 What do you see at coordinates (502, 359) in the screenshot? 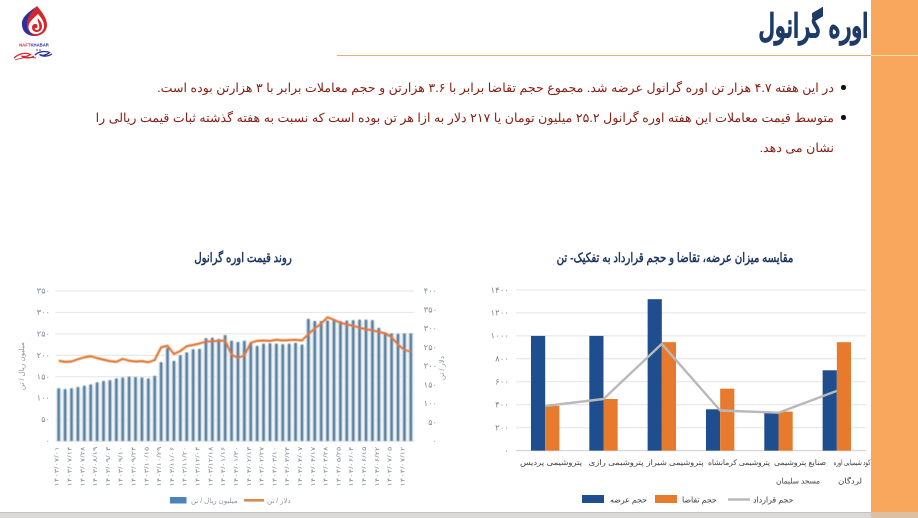
I see `svg-text: ۸۰۰` at bounding box center [502, 359].